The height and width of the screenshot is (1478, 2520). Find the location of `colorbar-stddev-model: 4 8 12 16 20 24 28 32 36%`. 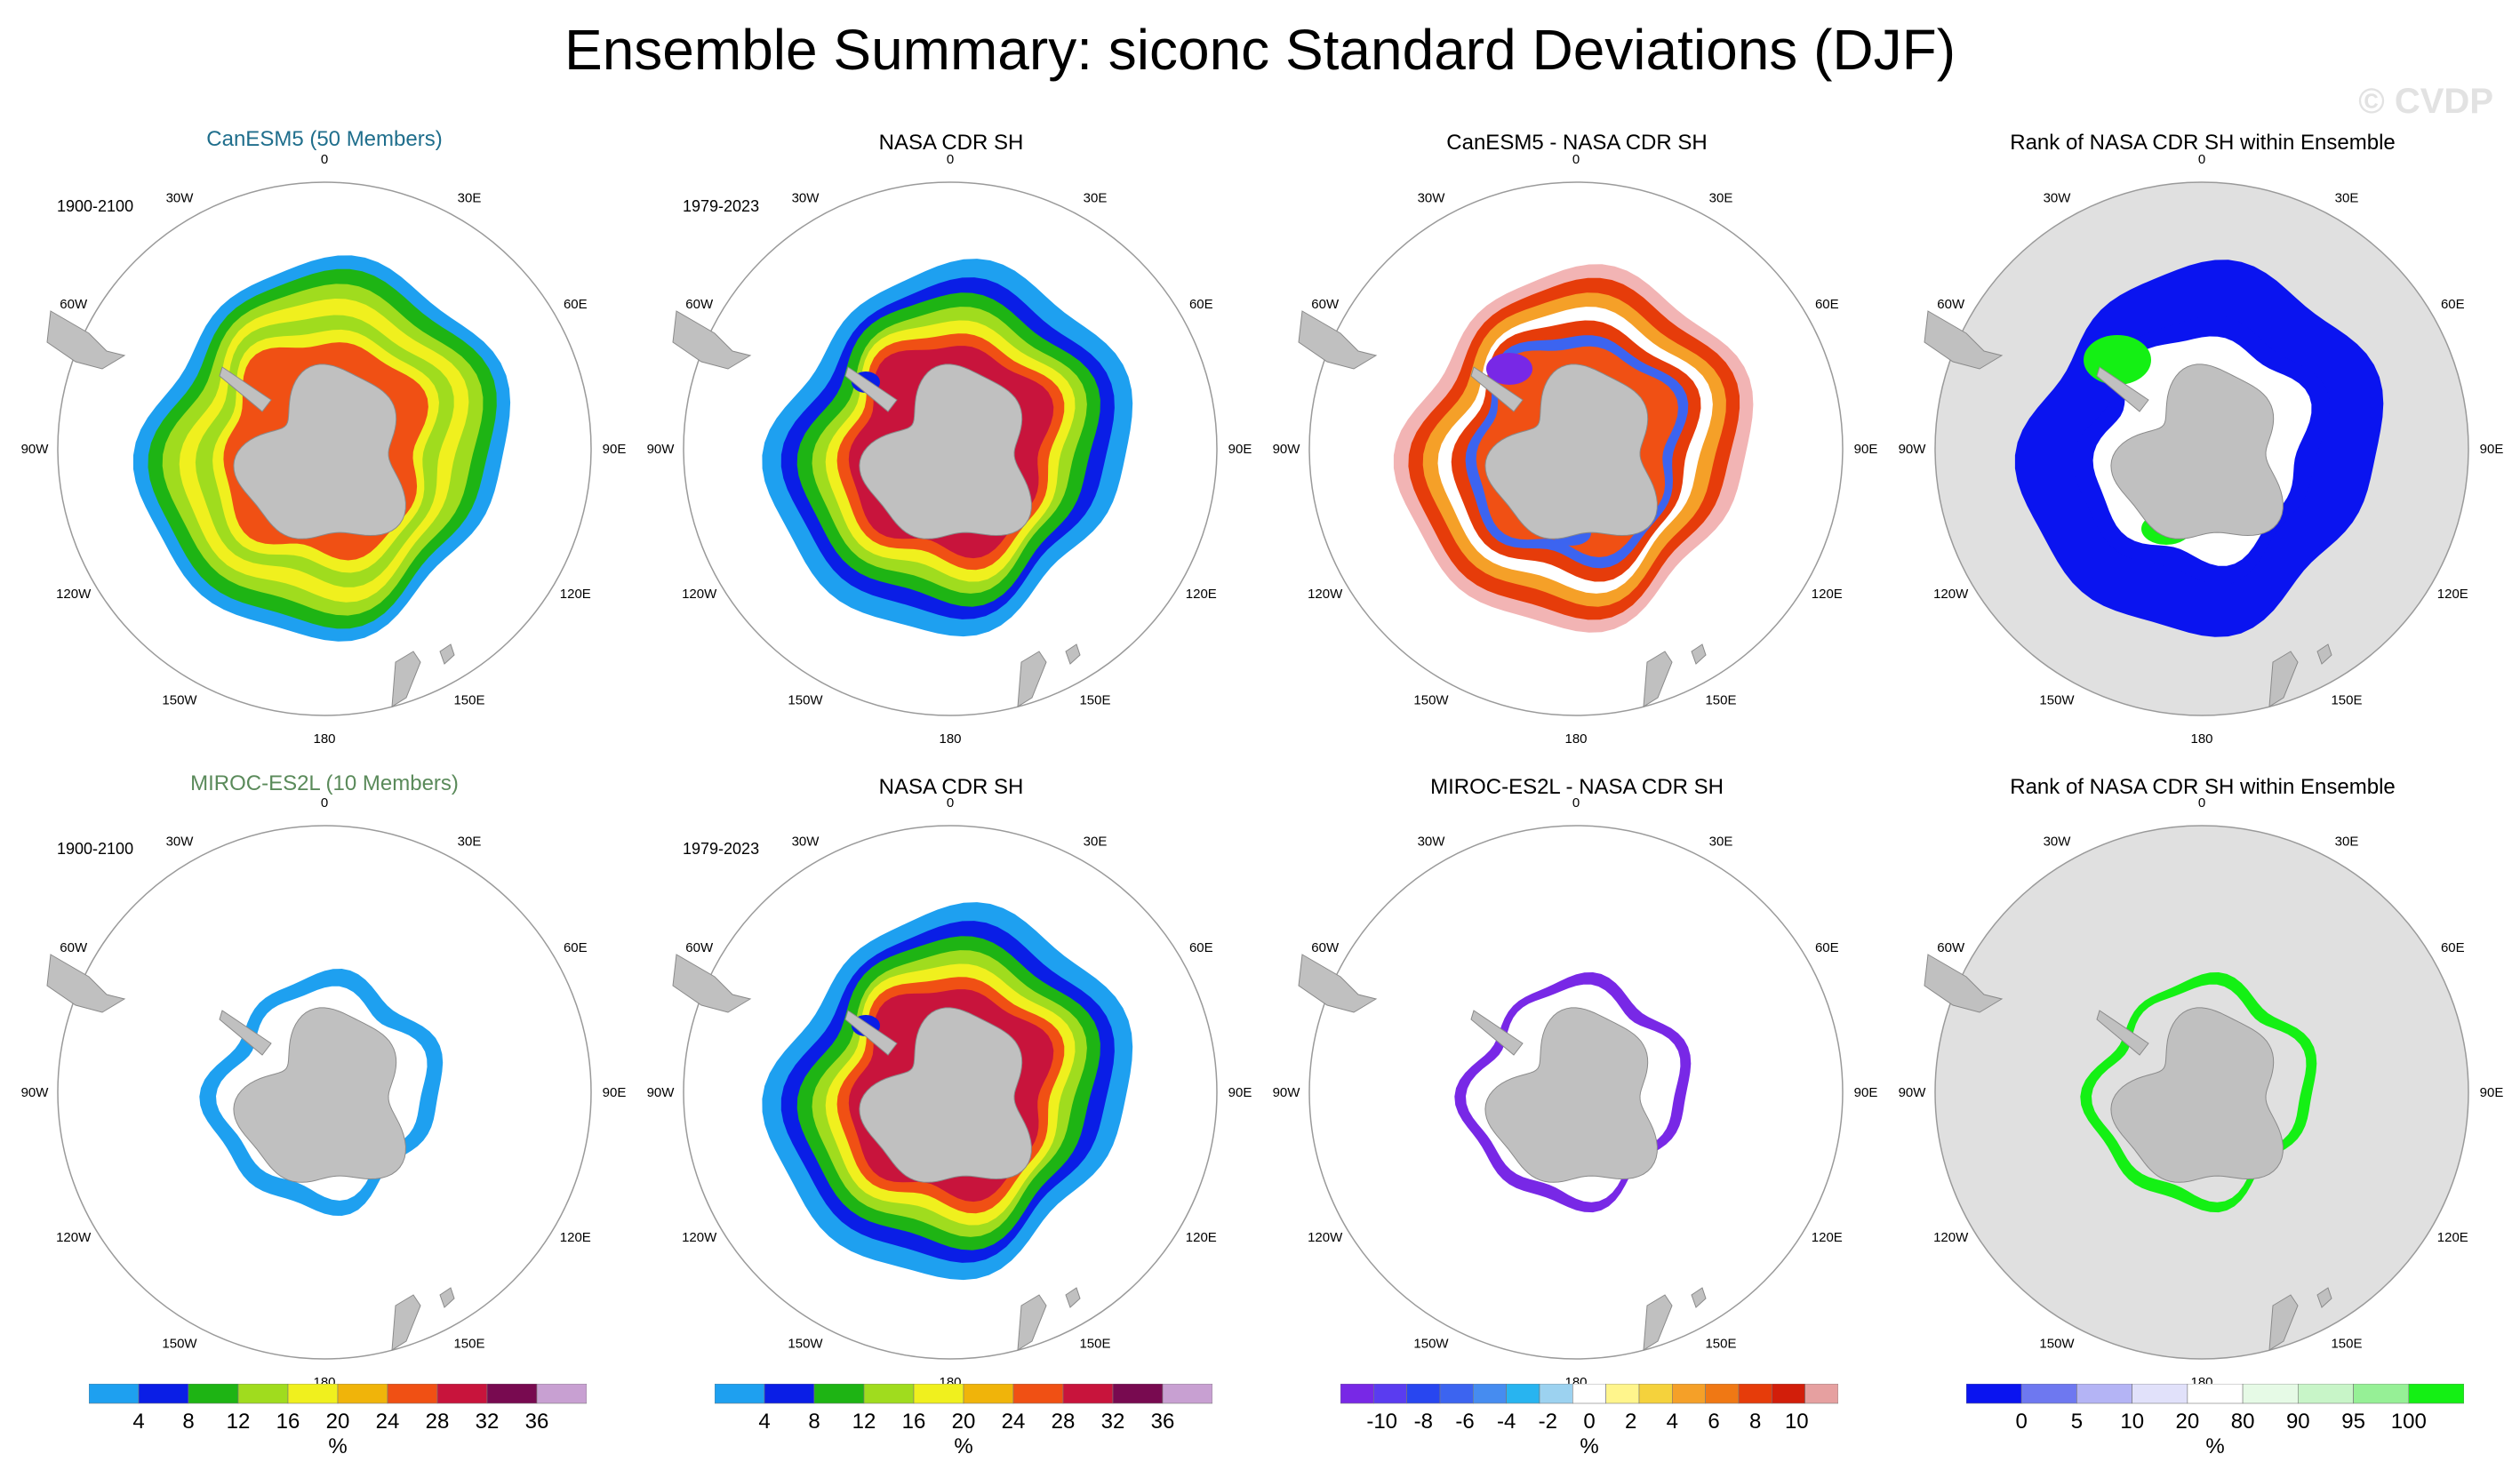

colorbar-stddev-model: 4 8 12 16 20 24 28 32 36% is located at coordinates (338, 1419).